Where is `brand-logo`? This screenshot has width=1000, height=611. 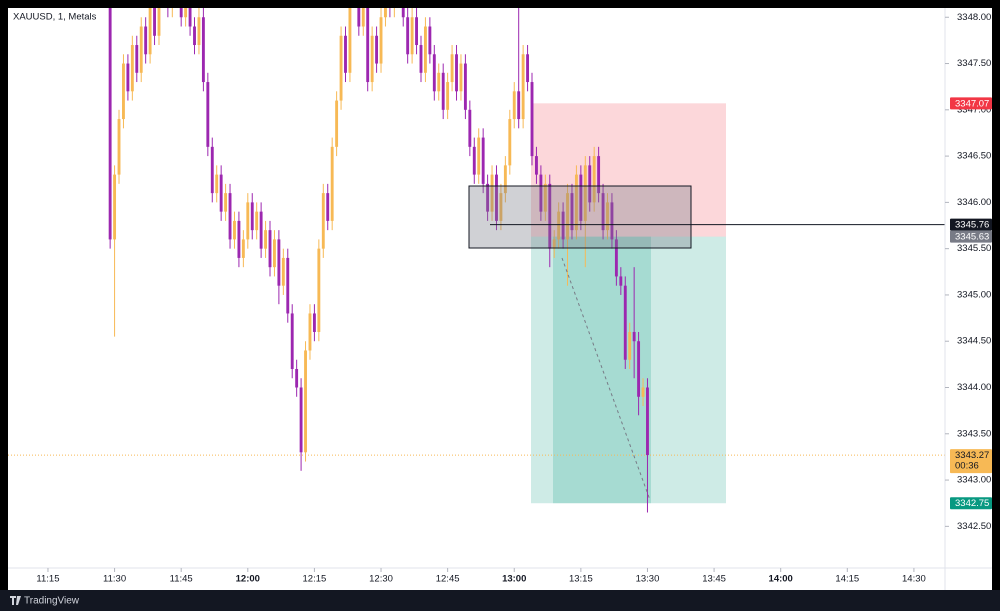
brand-logo is located at coordinates (15, 600).